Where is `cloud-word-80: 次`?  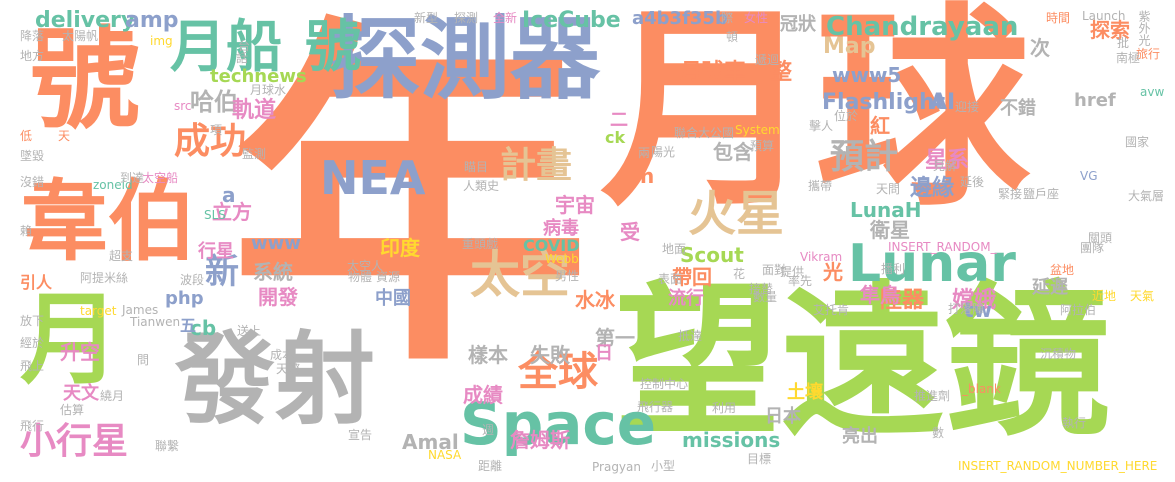
cloud-word-80: 次 is located at coordinates (1040, 48).